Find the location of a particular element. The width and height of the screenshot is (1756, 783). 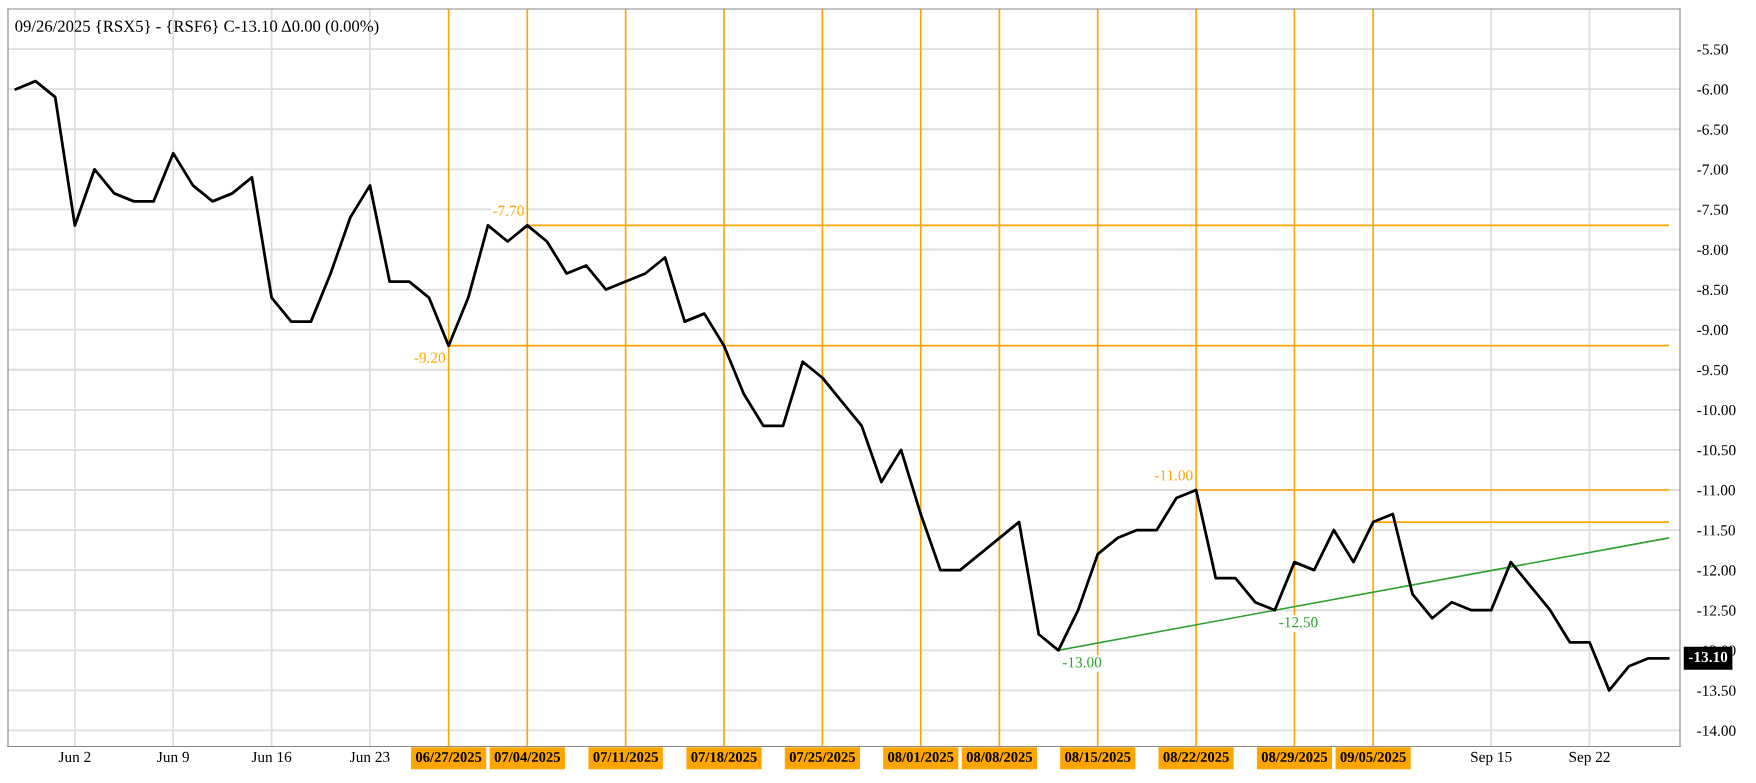

text: -13.00 is located at coordinates (1082, 662).